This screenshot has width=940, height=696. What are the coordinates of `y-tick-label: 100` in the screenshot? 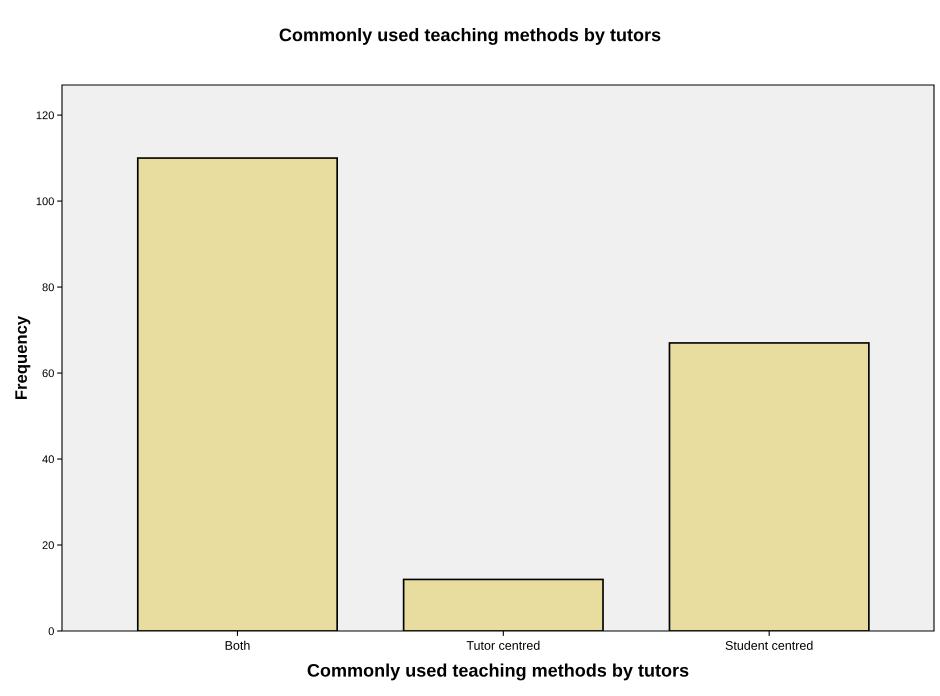 It's located at (45, 201).